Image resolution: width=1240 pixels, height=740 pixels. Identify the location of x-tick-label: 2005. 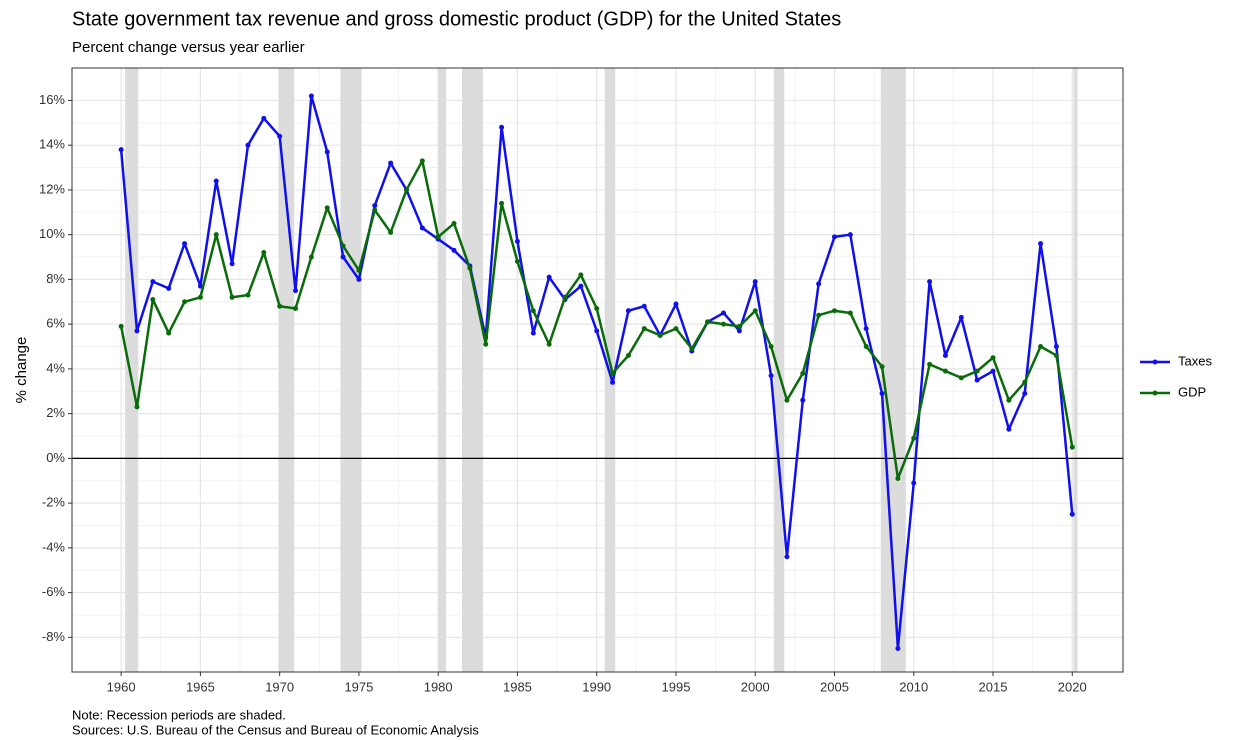
(834, 686).